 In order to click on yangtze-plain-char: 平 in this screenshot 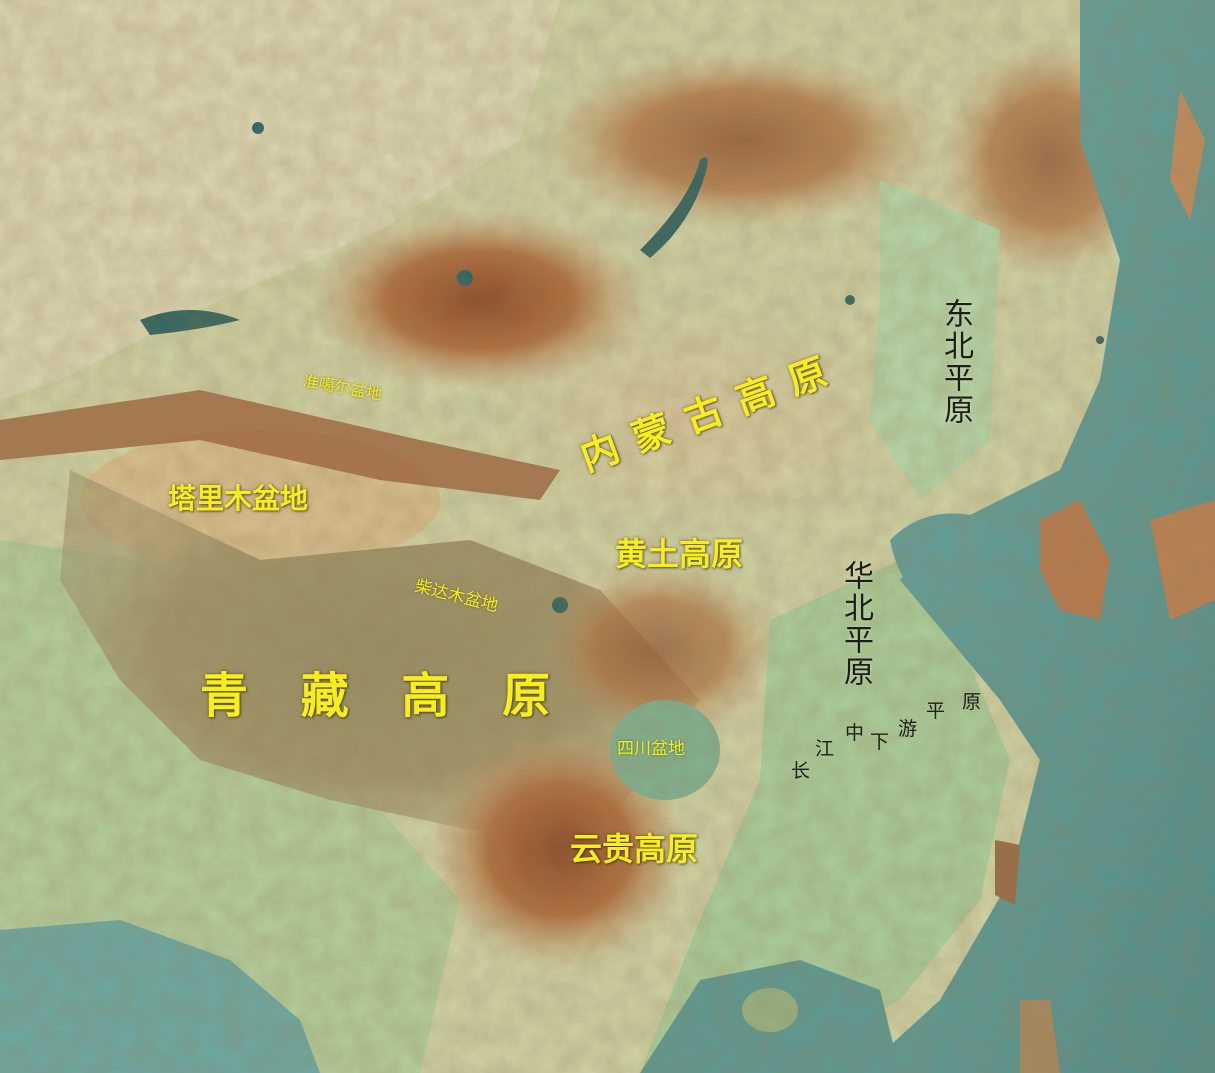, I will do `click(936, 711)`.